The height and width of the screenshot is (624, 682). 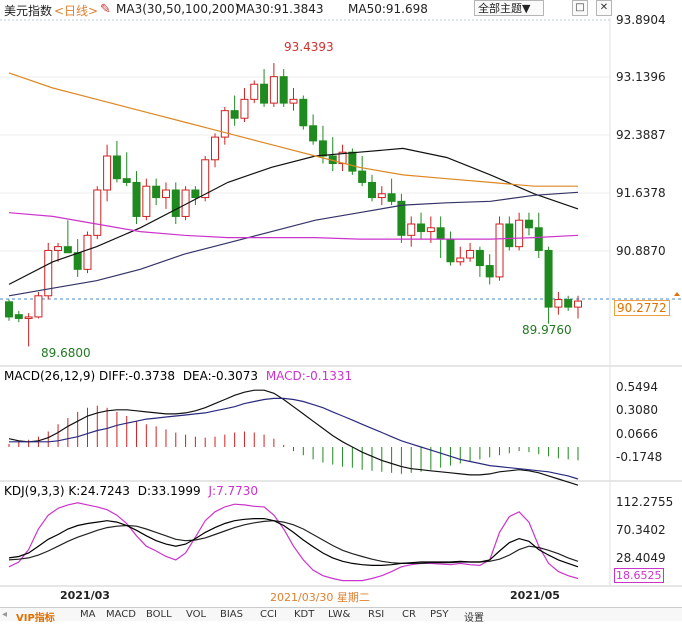 I want to click on price-tick: 91.6378, so click(x=641, y=193).